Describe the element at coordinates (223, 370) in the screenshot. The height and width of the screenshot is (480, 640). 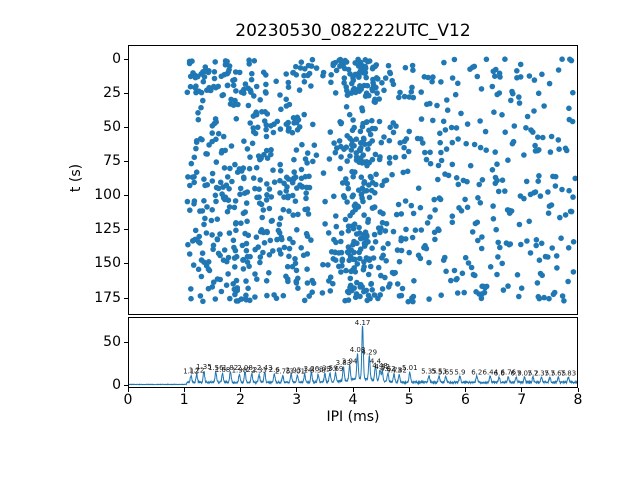
I see `peak-annotation: 1.68` at that location.